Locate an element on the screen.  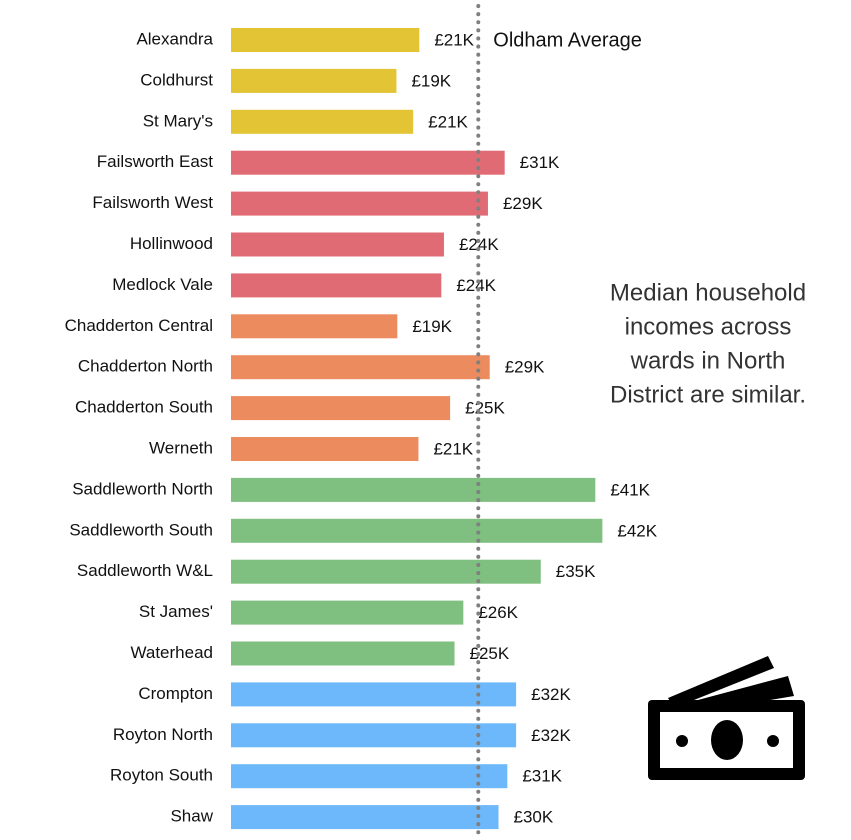
value-label: £35K is located at coordinates (576, 571).